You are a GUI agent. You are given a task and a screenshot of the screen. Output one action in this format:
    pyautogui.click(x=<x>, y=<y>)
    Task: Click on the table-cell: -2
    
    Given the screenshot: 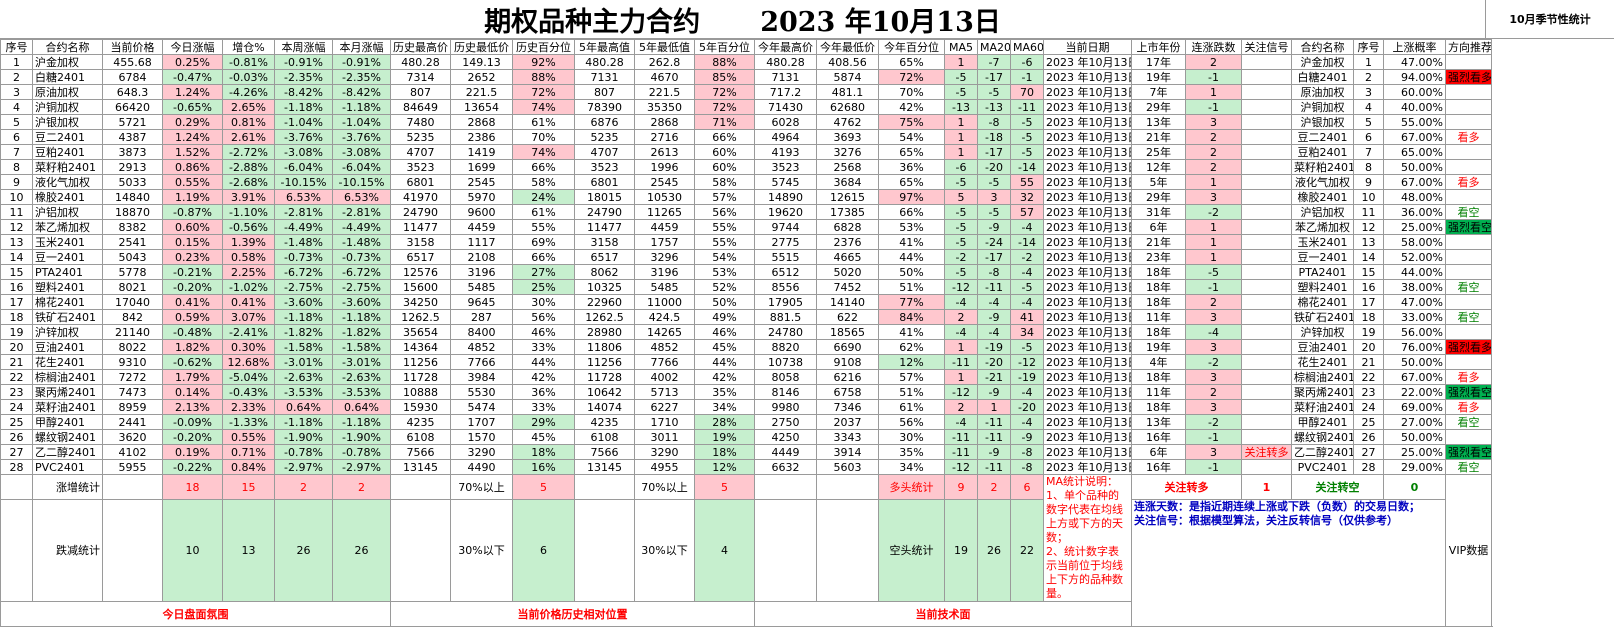 What is the action you would take?
    pyautogui.click(x=1213, y=212)
    